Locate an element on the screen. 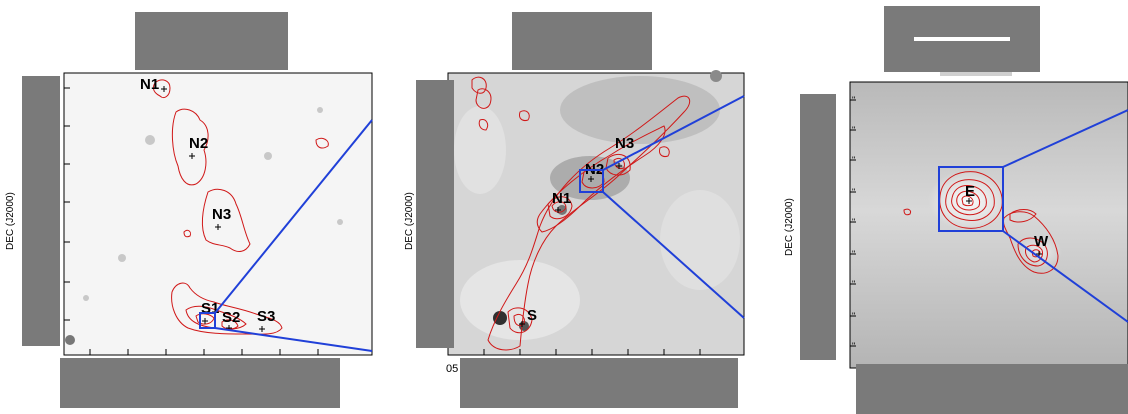 The image size is (1128, 414). source-label-mid-n3: N3 is located at coordinates (624, 143).